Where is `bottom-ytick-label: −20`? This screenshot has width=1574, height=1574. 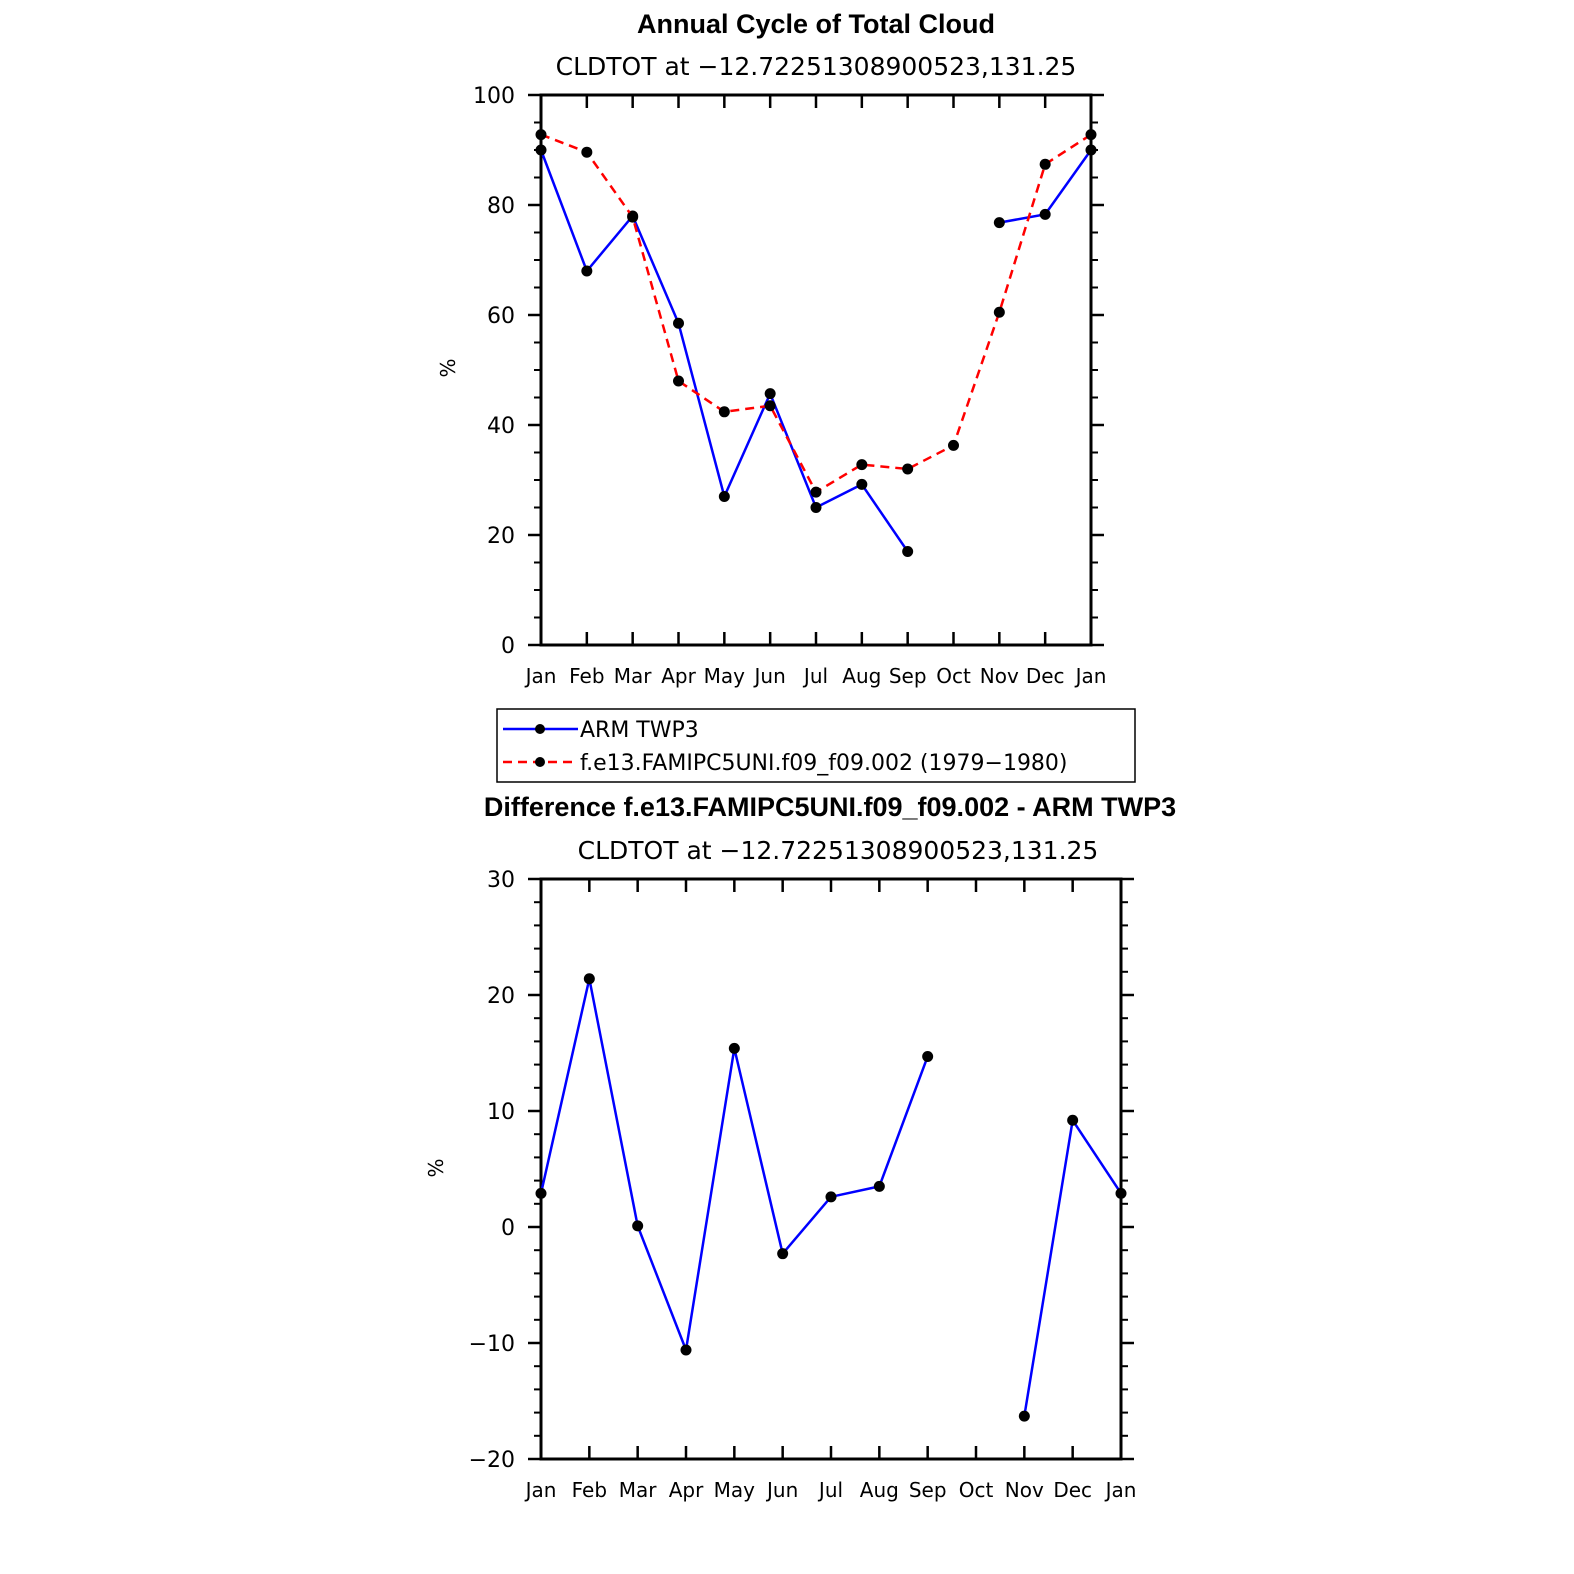 bottom-ytick-label: −20 is located at coordinates (492, 1460).